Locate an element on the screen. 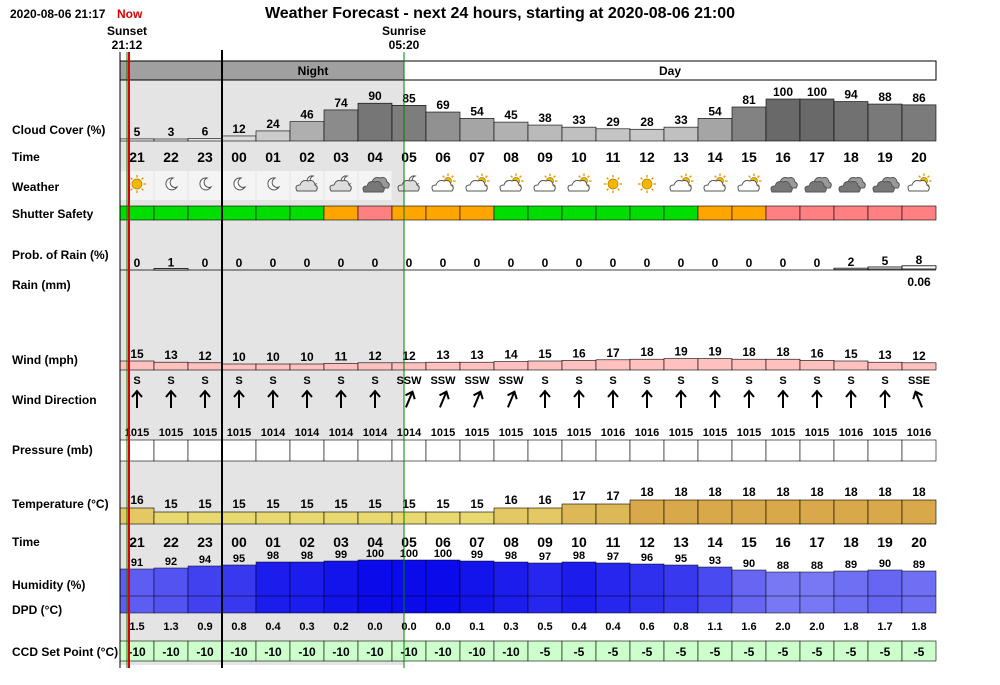 The height and width of the screenshot is (685, 1000). time-label: 04 is located at coordinates (375, 157).